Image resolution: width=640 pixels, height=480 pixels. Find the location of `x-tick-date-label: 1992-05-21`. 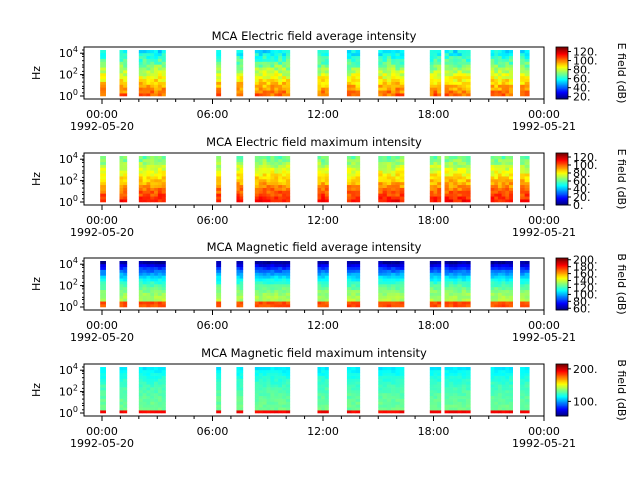

x-tick-date-label: 1992-05-21 is located at coordinates (544, 443).